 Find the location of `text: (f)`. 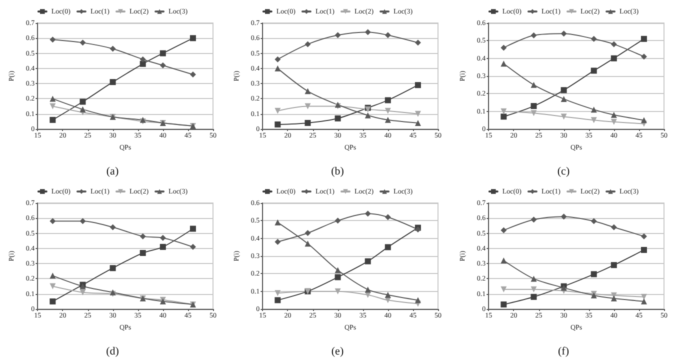

text: (f) is located at coordinates (564, 352).